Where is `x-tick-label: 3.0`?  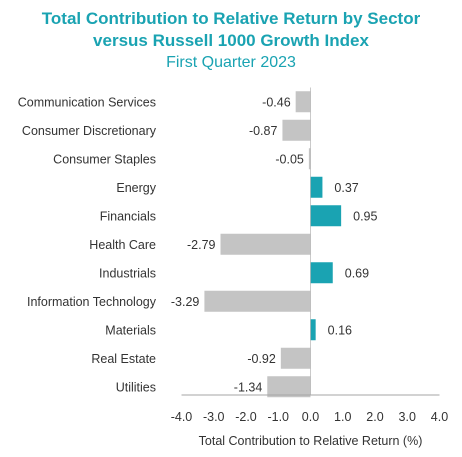 x-tick-label: 3.0 is located at coordinates (407, 417).